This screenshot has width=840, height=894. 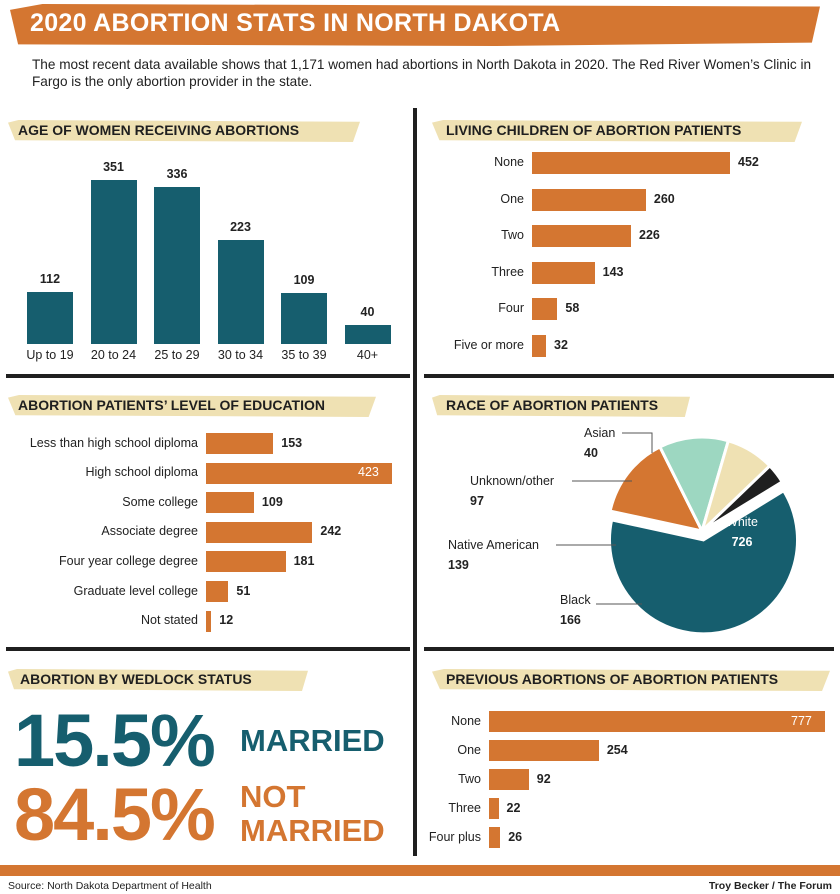 I want to click on title-banner, so click(x=415, y=25).